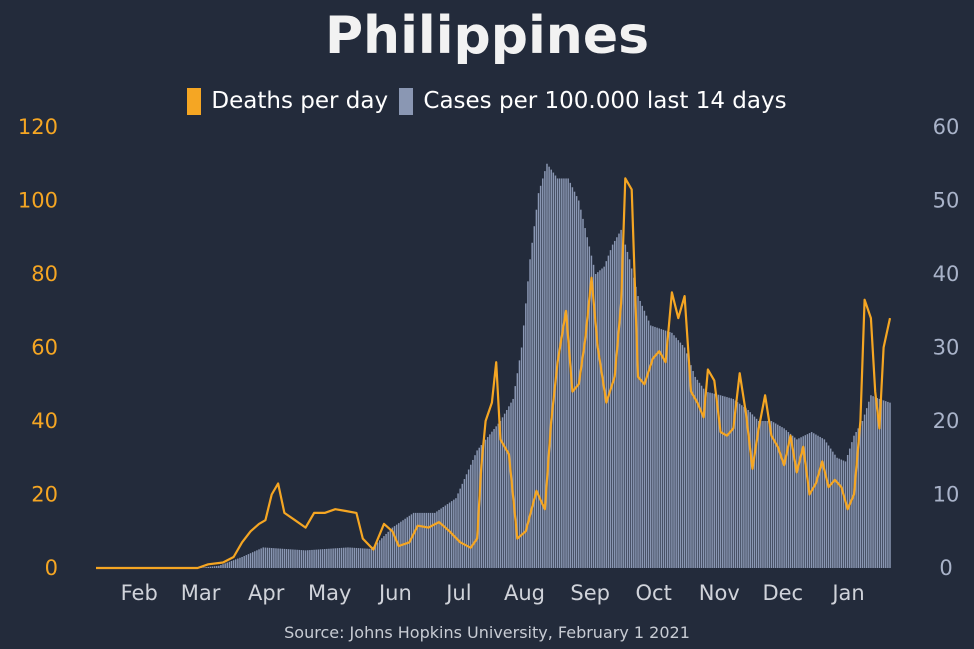  I want to click on x-tick-label: Sep, so click(590, 593).